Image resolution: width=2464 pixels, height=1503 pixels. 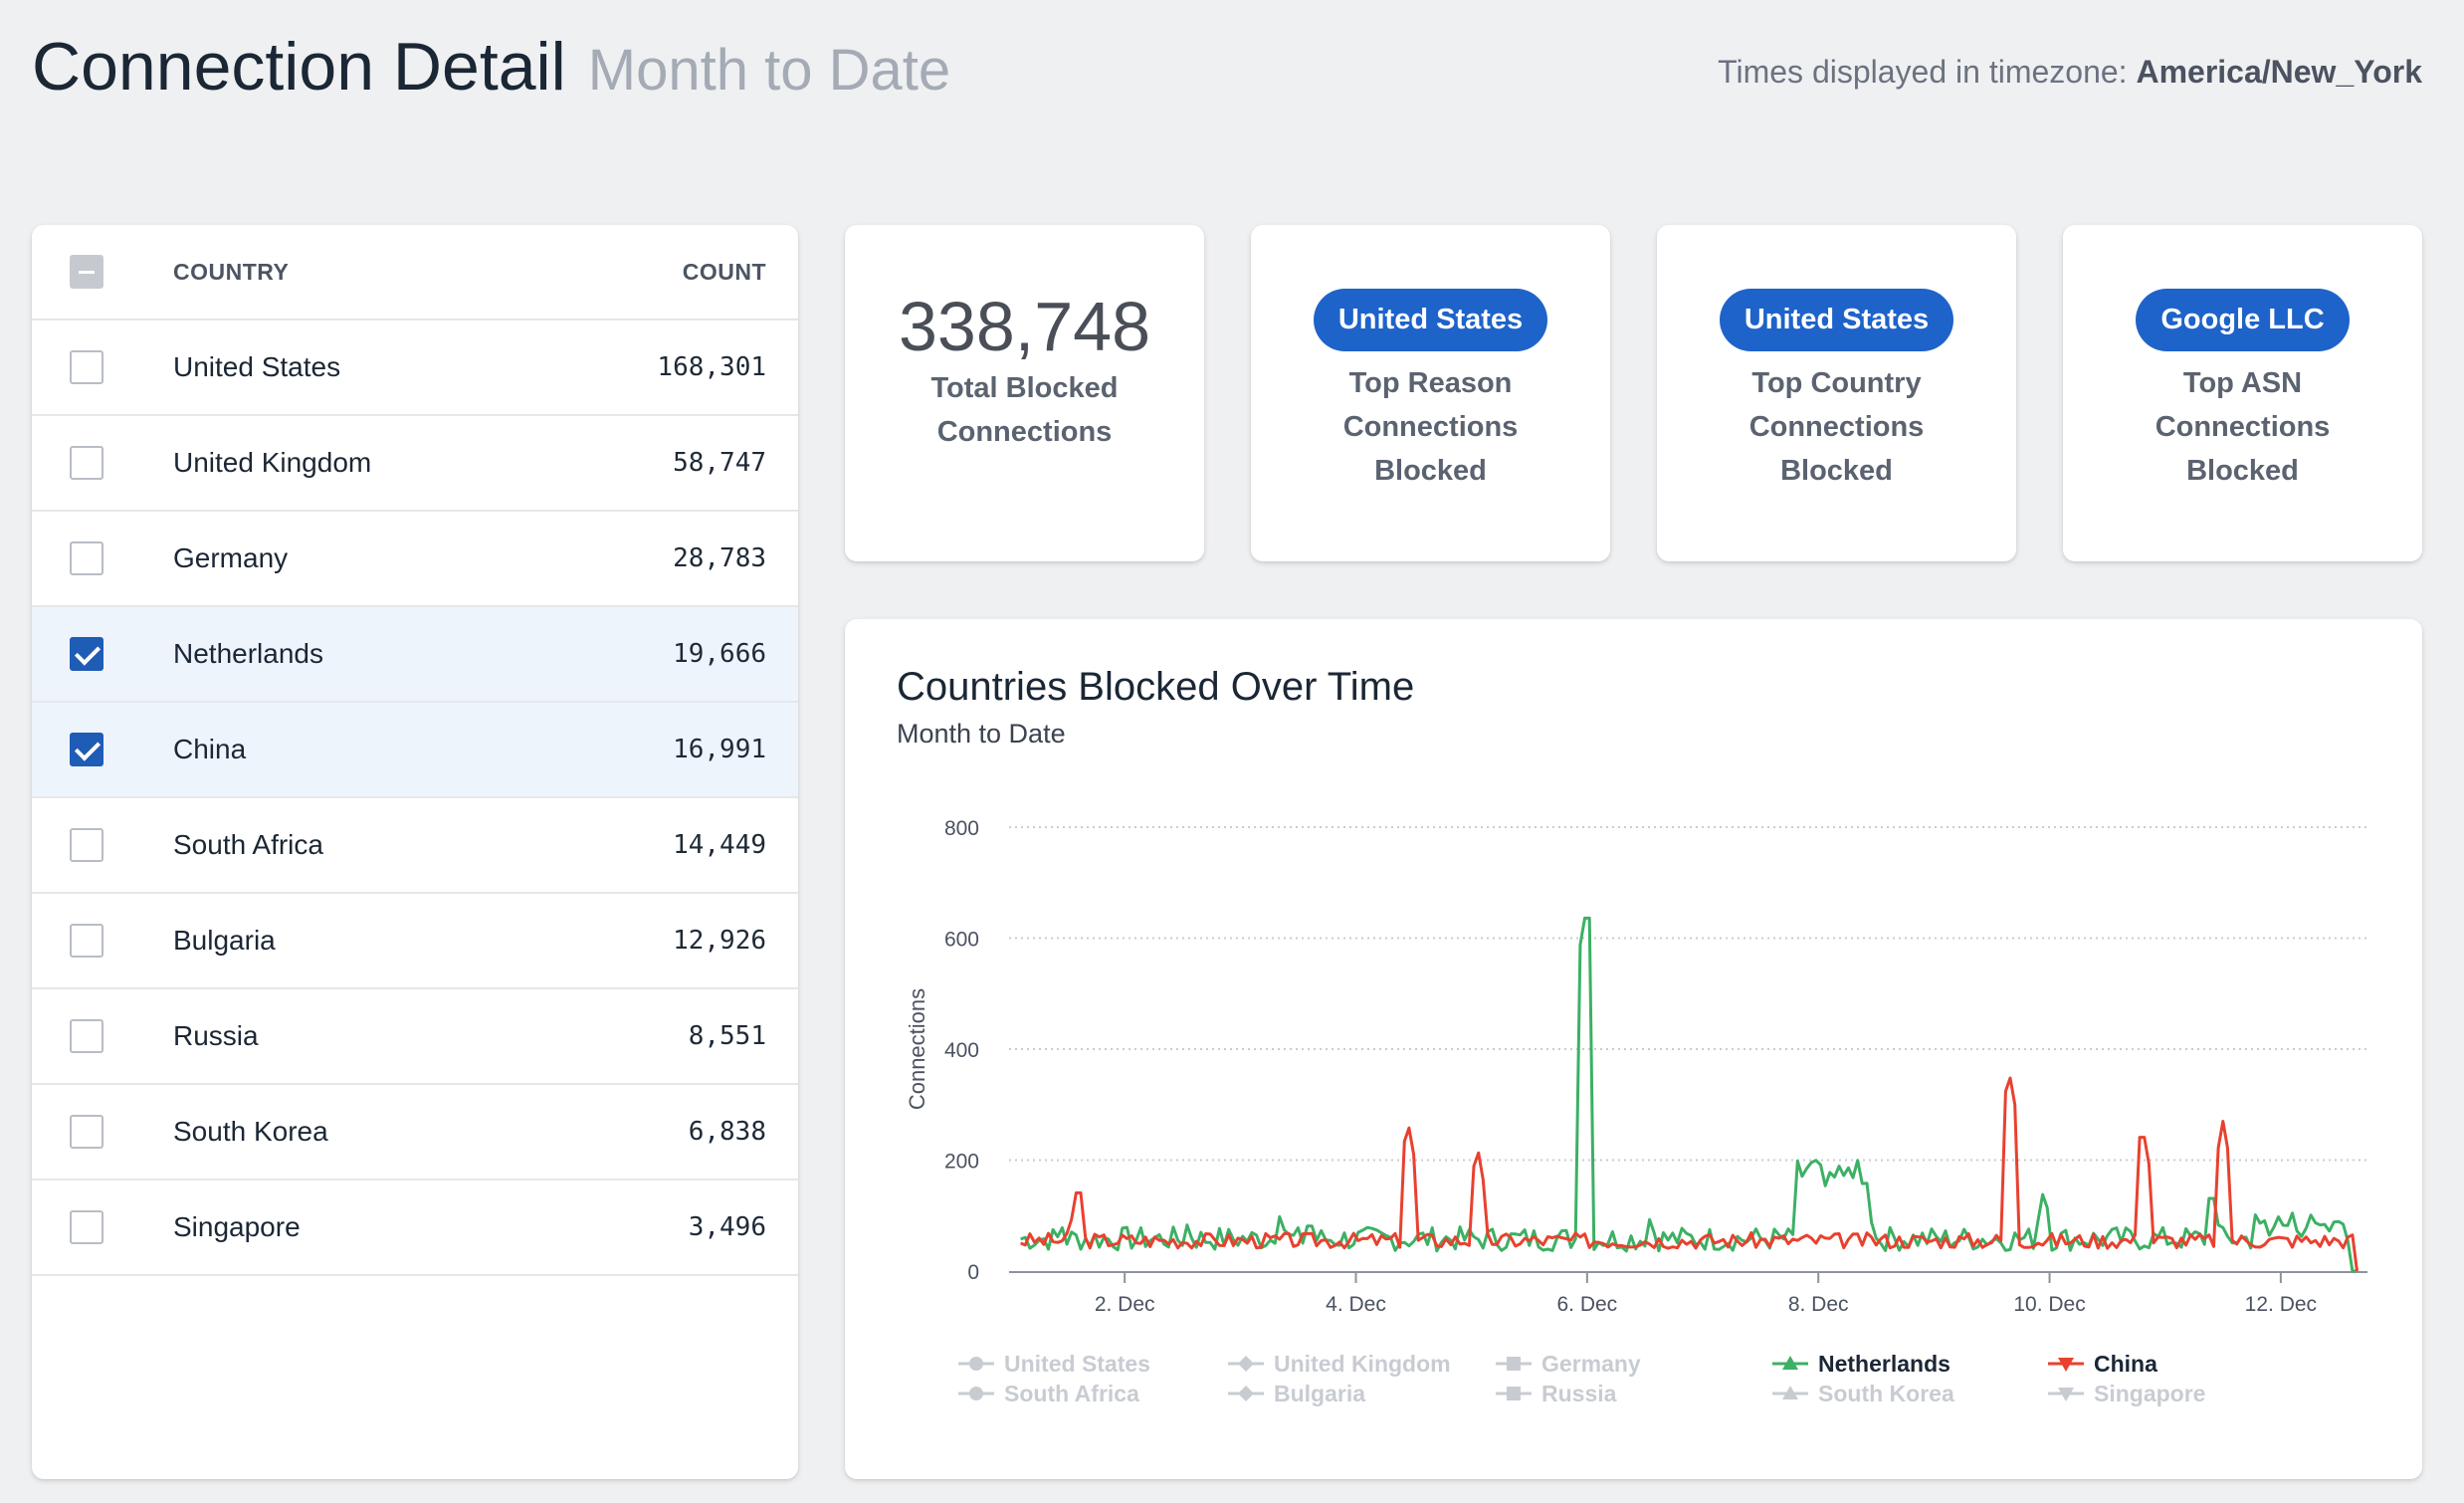 What do you see at coordinates (1790, 1363) in the screenshot?
I see `legend-marker-netherlands` at bounding box center [1790, 1363].